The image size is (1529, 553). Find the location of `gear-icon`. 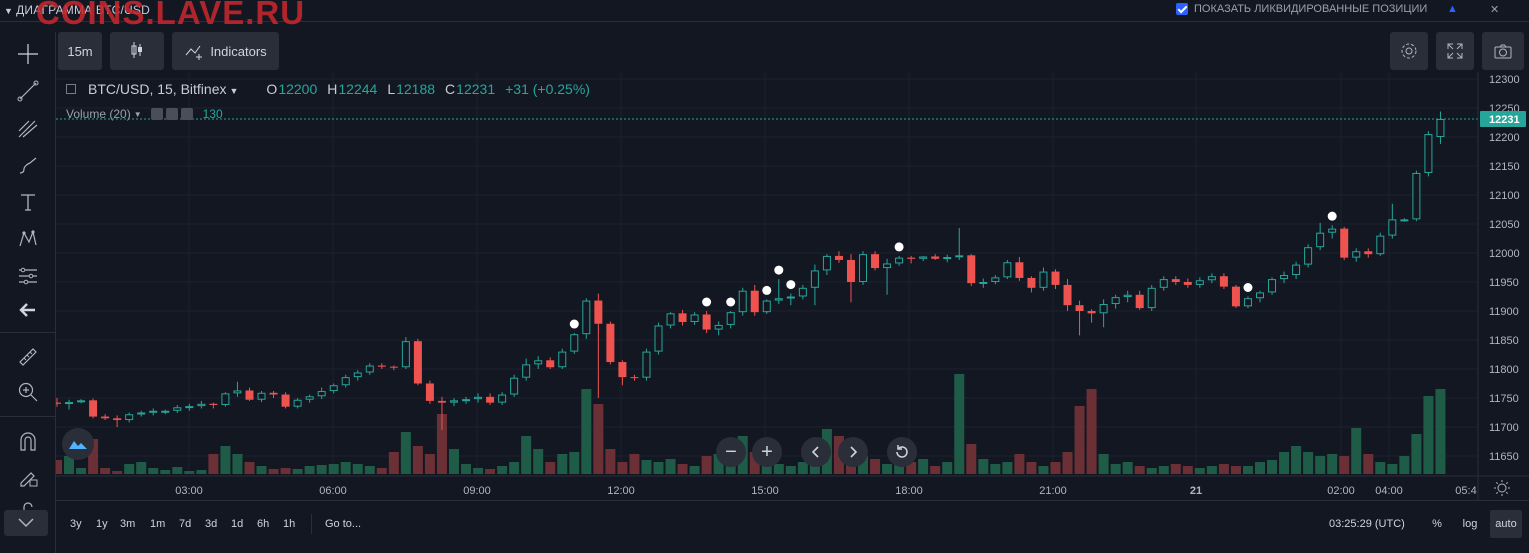

gear-icon is located at coordinates (1409, 51).